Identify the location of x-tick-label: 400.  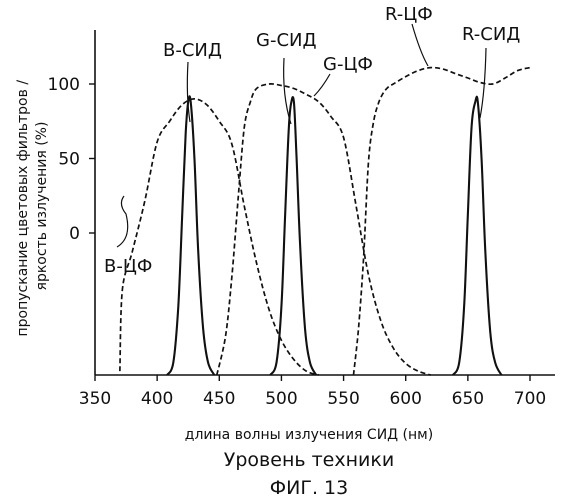
(157, 399).